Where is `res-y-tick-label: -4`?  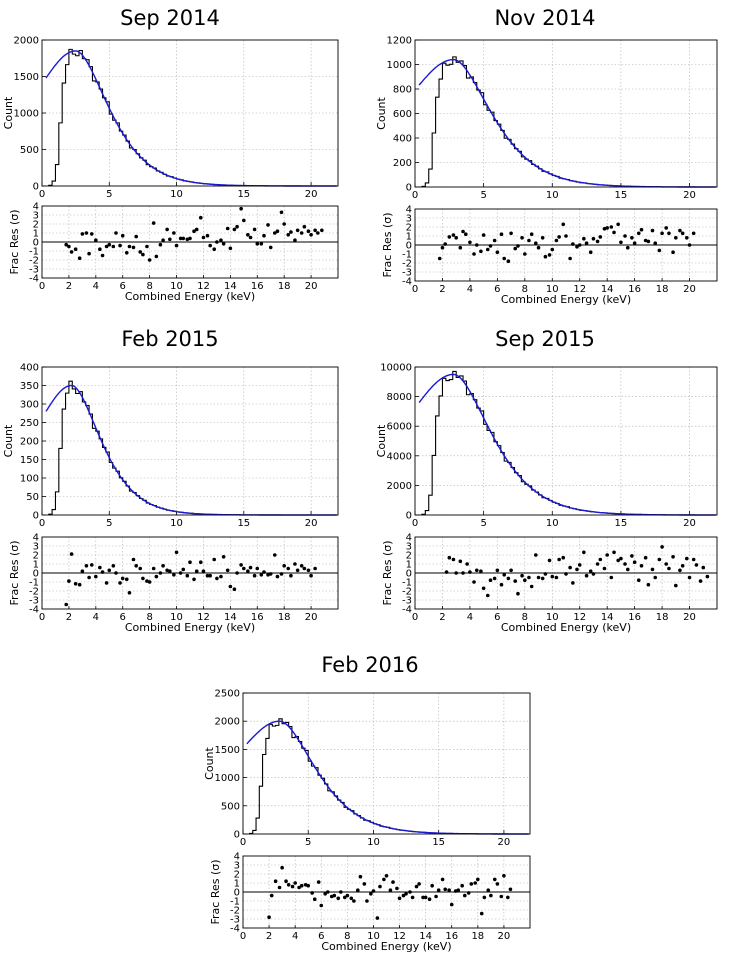
res-y-tick-label: -4 is located at coordinates (407, 610).